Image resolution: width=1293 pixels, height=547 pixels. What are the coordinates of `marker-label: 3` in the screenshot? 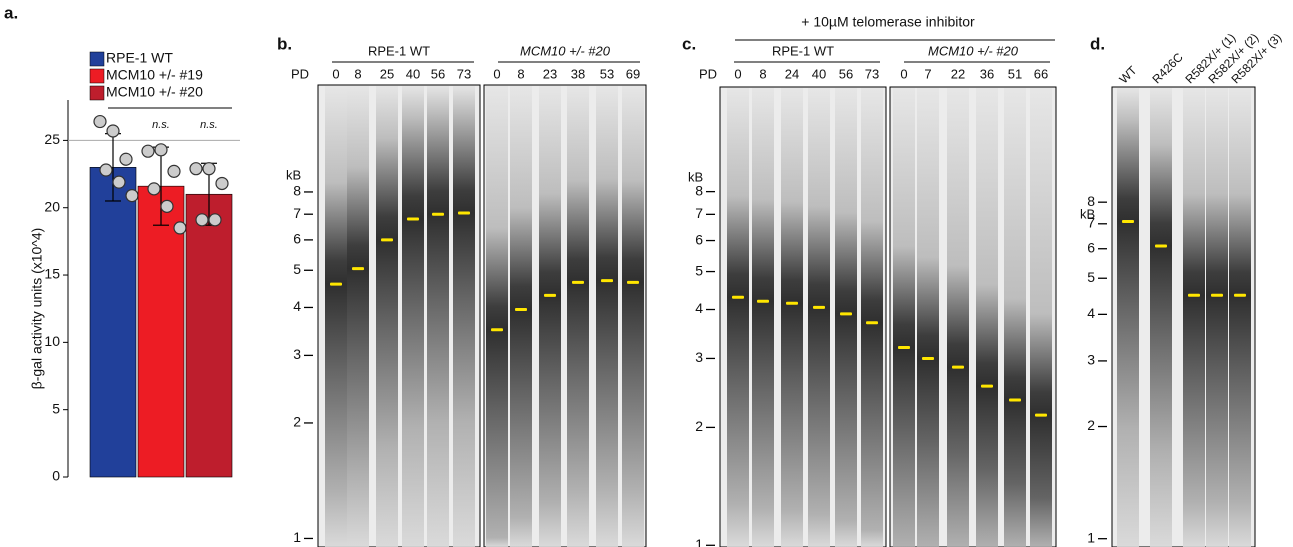 It's located at (699, 357).